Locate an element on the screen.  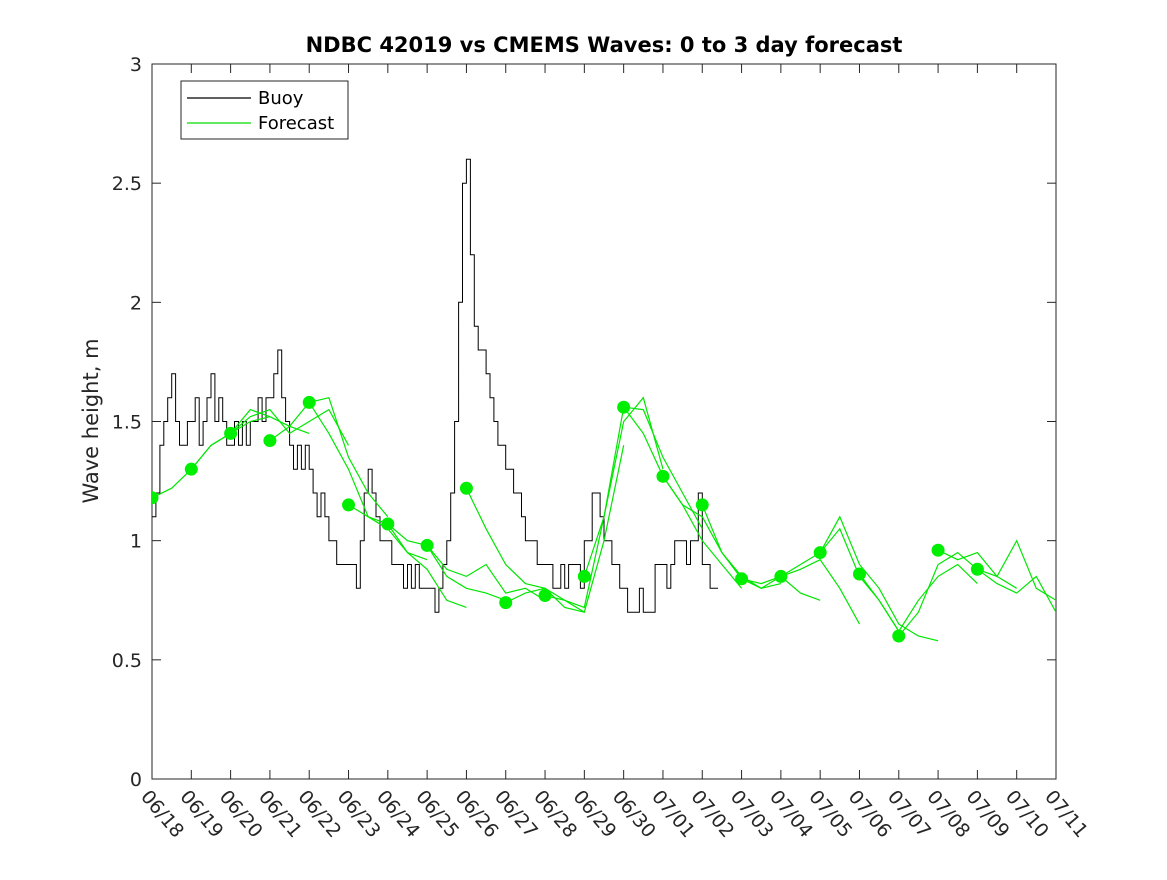
legend: Buoy Forecast is located at coordinates (264, 110).